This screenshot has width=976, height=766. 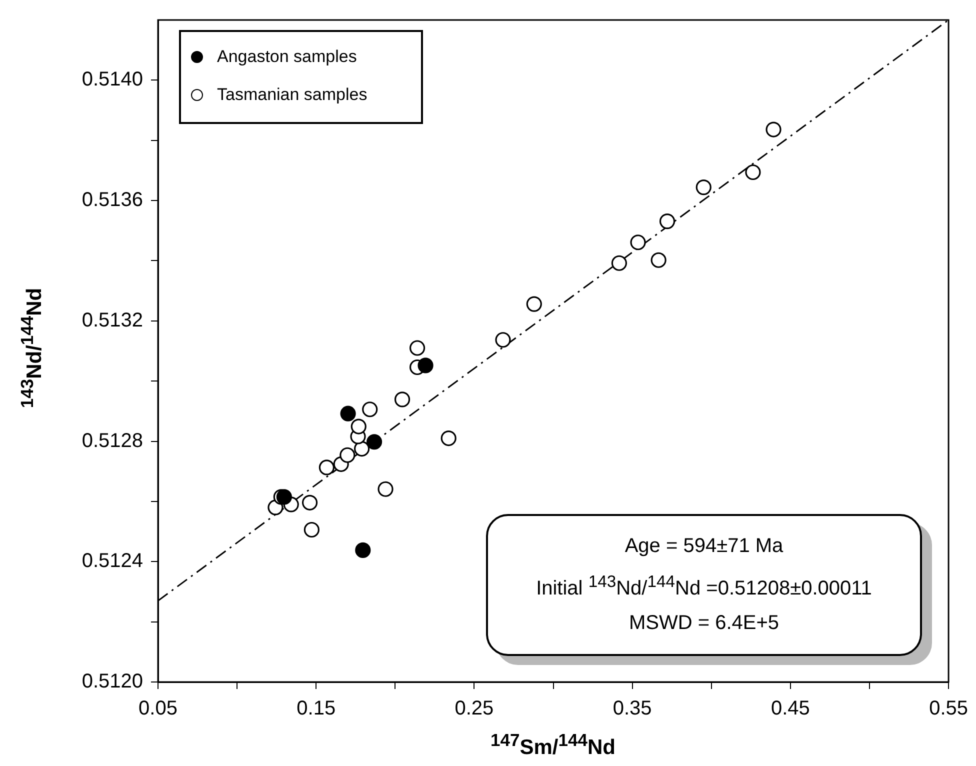 I want to click on legend-label: Angaston samples, so click(x=287, y=57).